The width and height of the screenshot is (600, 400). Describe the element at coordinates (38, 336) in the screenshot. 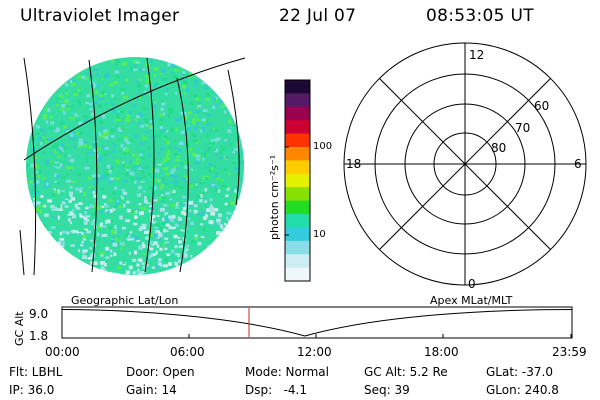

I see `y-tick-min: 1.8` at that location.